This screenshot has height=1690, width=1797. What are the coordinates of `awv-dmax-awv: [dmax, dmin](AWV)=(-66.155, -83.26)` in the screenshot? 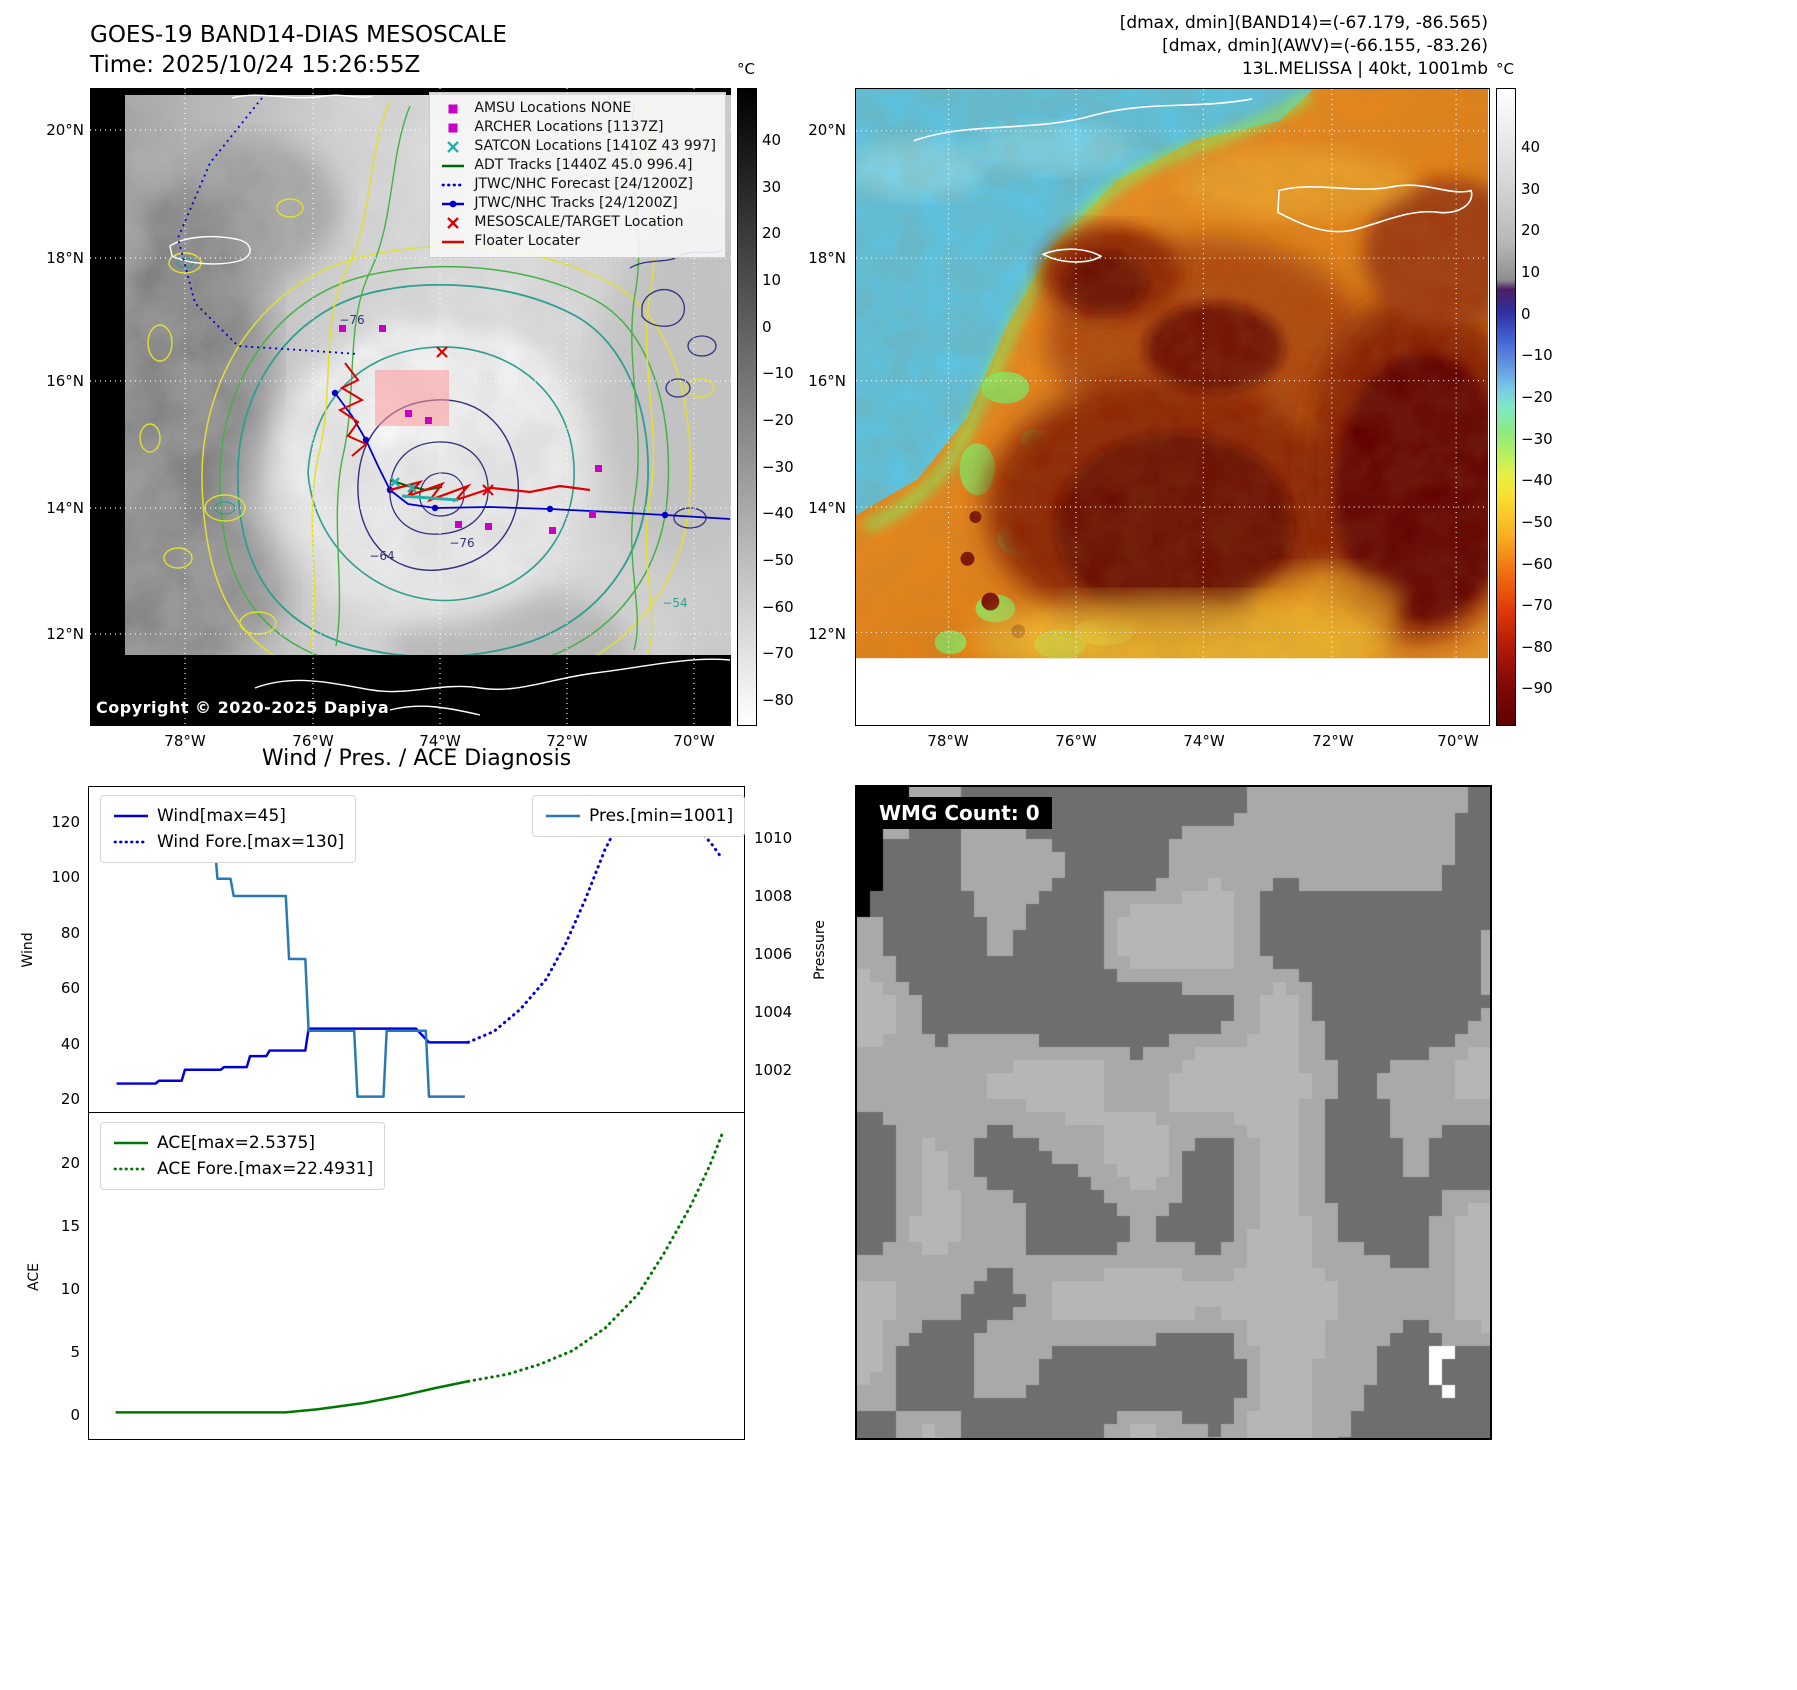 It's located at (1325, 46).